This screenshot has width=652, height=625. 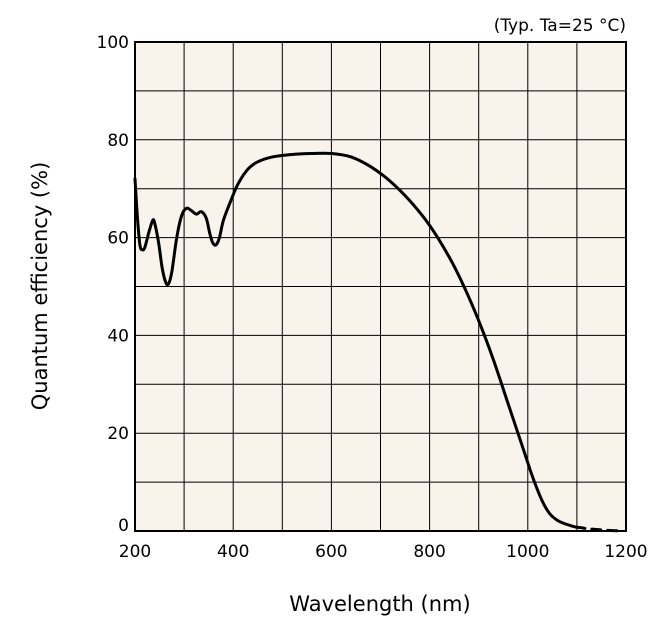 I want to click on y-axis-label: Quantum efficiency (%), so click(x=40, y=286).